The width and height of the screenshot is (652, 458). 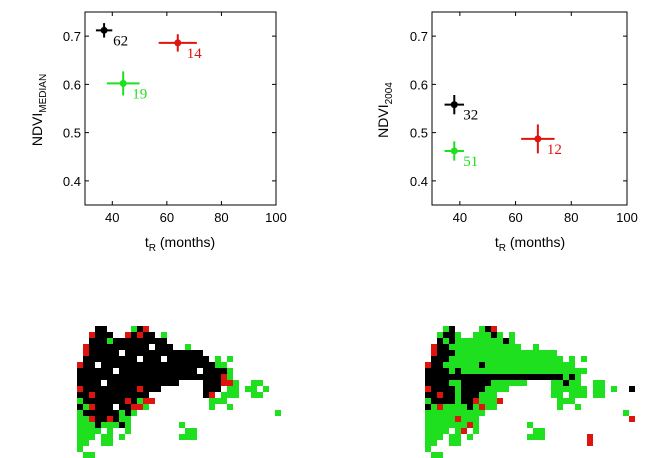 What do you see at coordinates (39, 110) in the screenshot?
I see `y-axis-label-left: NDVIMEDIAN` at bounding box center [39, 110].